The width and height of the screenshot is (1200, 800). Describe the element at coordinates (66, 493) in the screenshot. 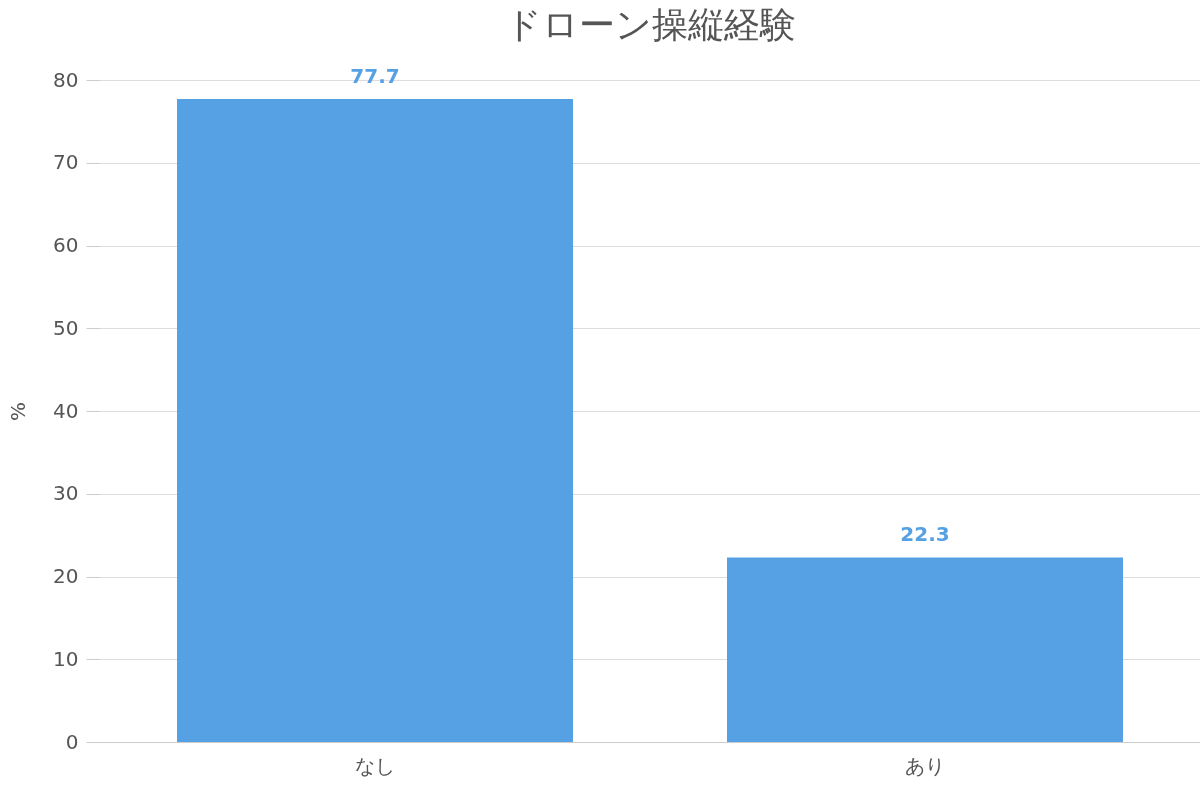

I see `y-tick-label: 30` at that location.